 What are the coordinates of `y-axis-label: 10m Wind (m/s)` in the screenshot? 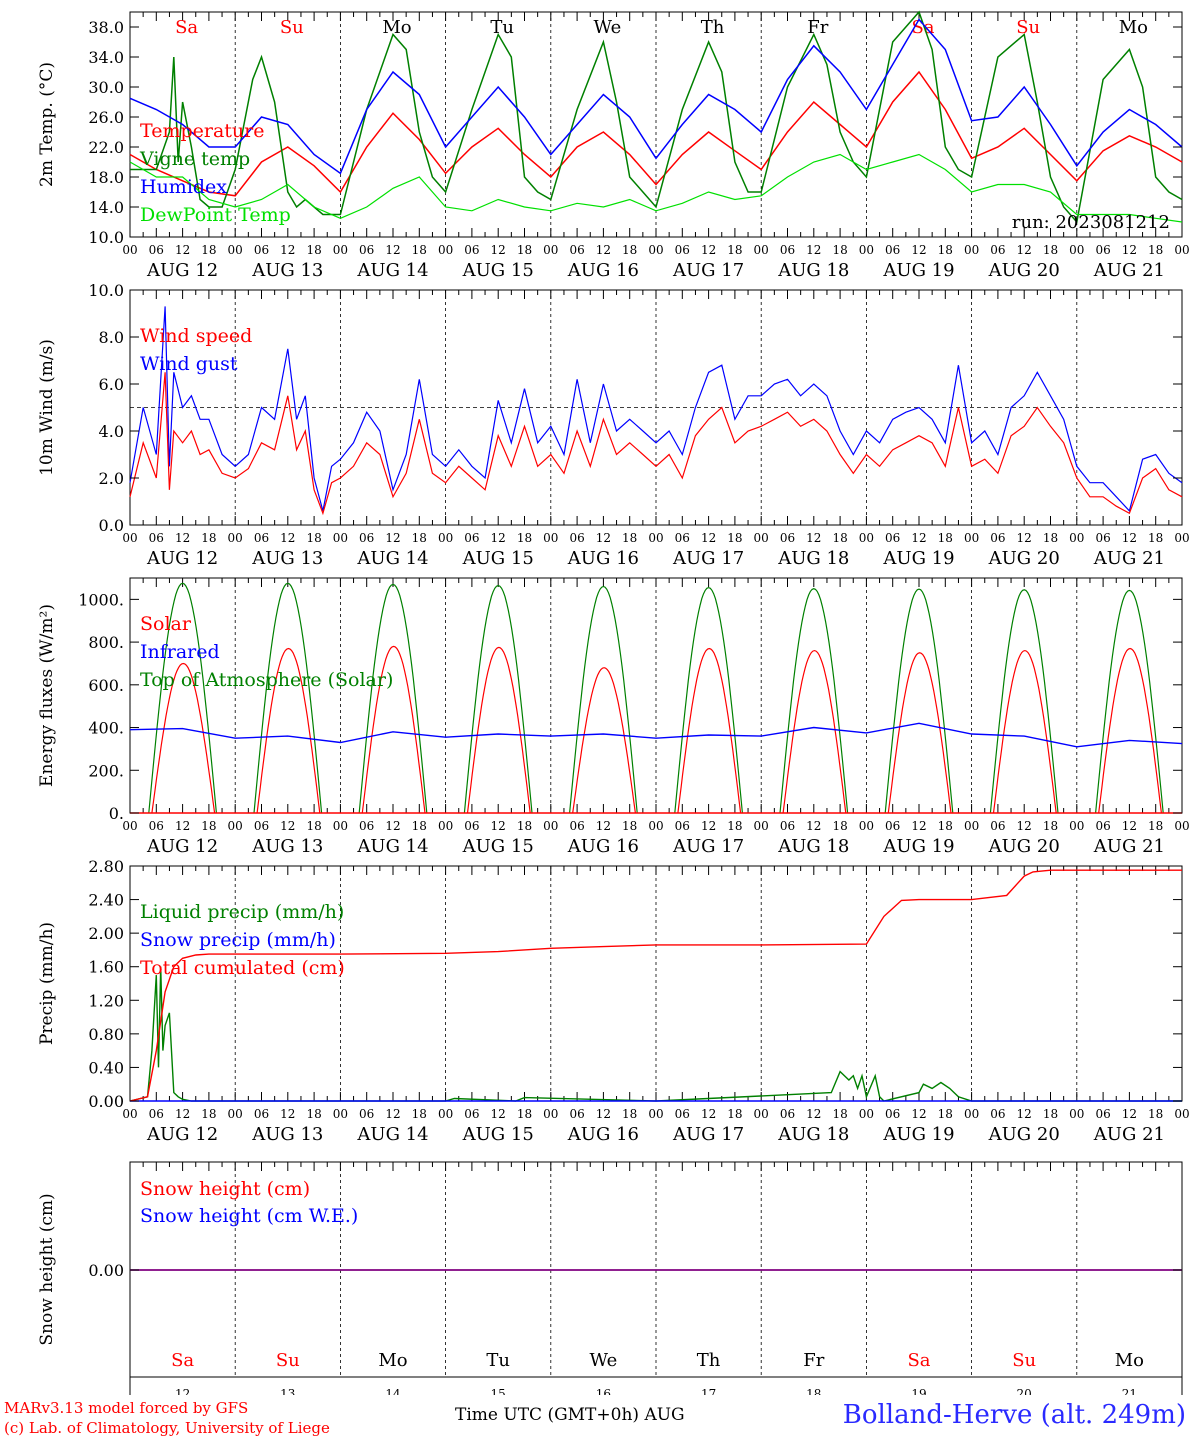 It's located at (47, 407).